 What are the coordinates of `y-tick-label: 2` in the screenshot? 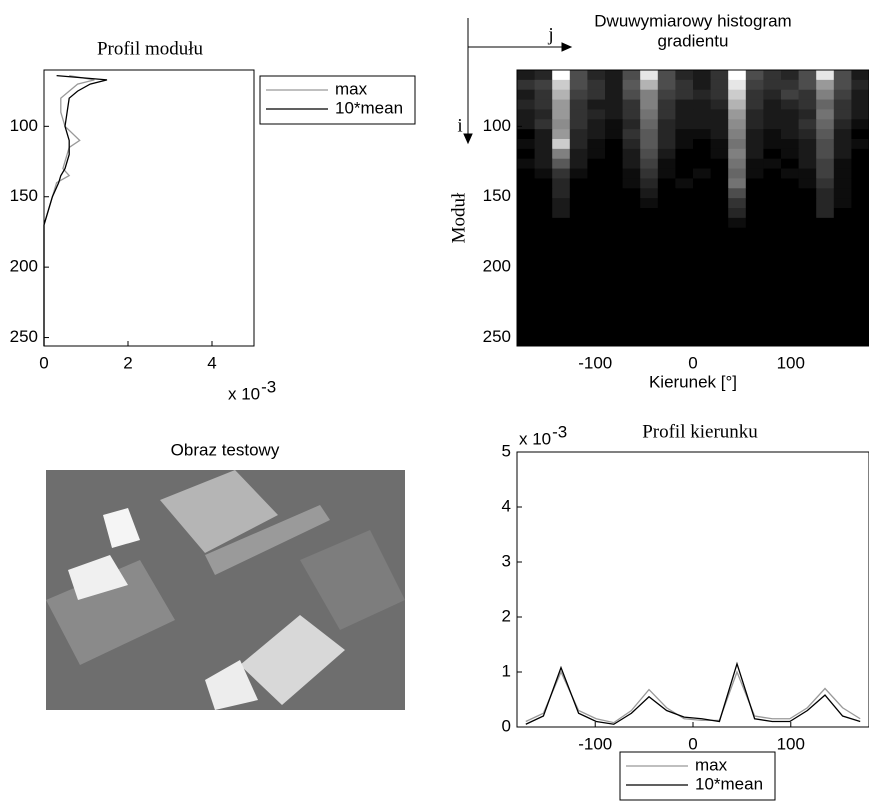 It's located at (506, 615).